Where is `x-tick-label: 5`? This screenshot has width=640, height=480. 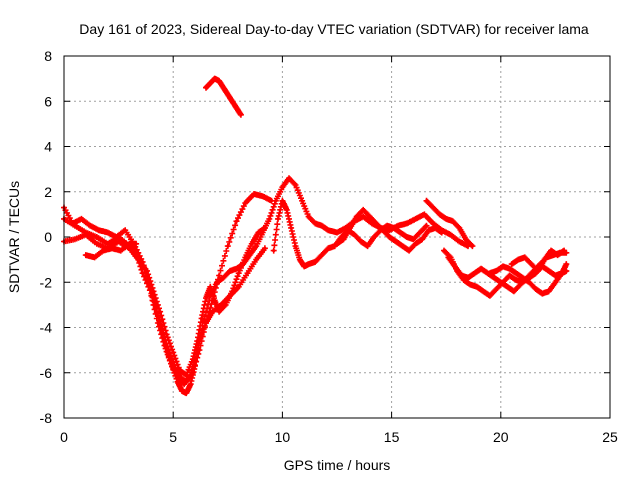
x-tick-label: 5 is located at coordinates (173, 437).